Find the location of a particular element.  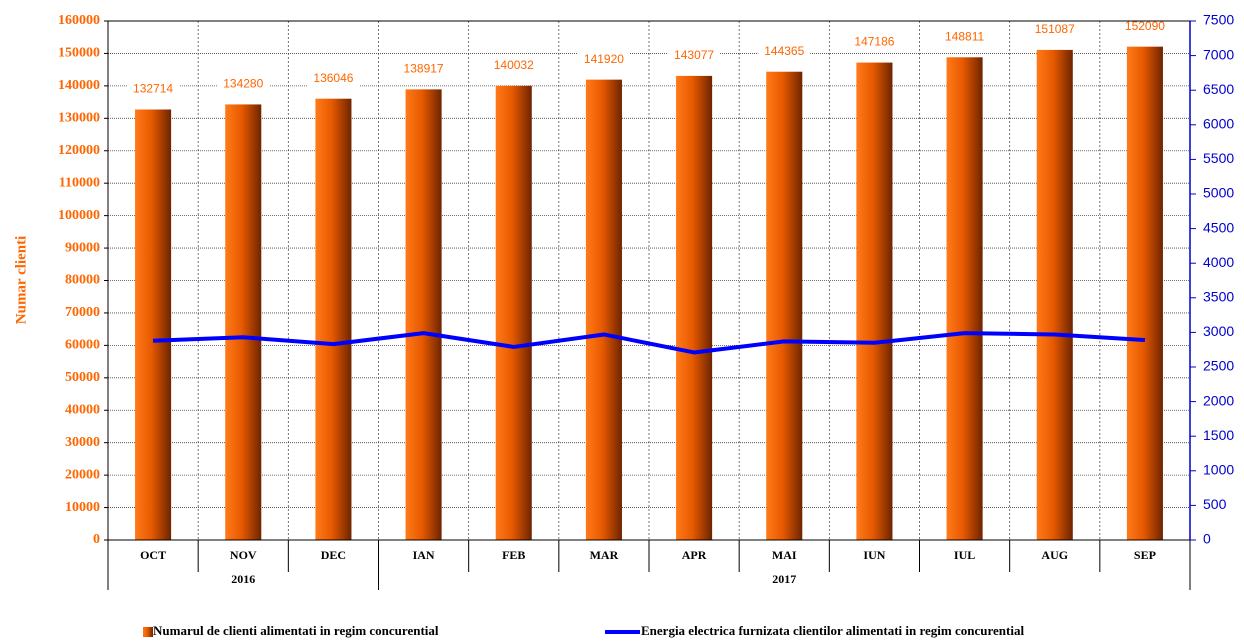

y-tick-label: 110000 is located at coordinates (79, 182).